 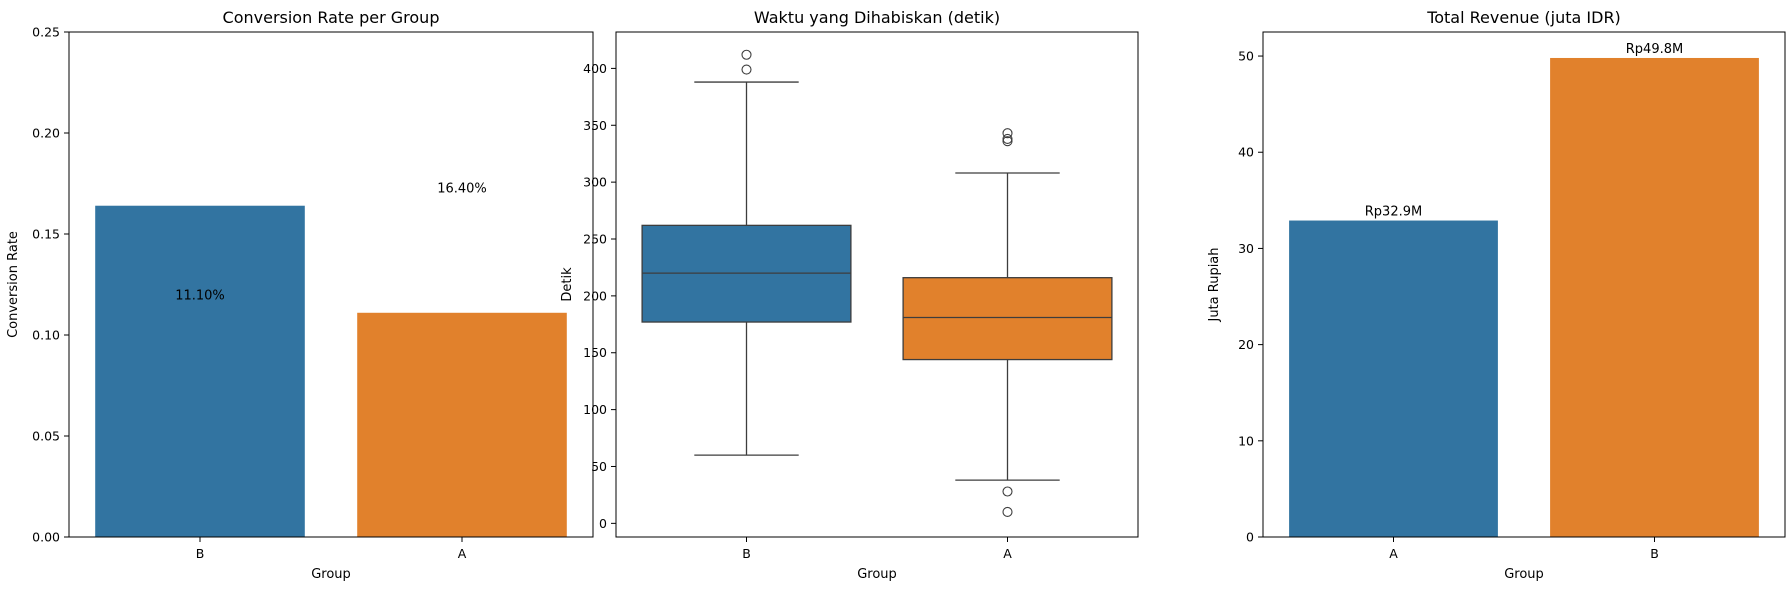 I want to click on data-label: Rp32.9M, so click(x=1393, y=212).